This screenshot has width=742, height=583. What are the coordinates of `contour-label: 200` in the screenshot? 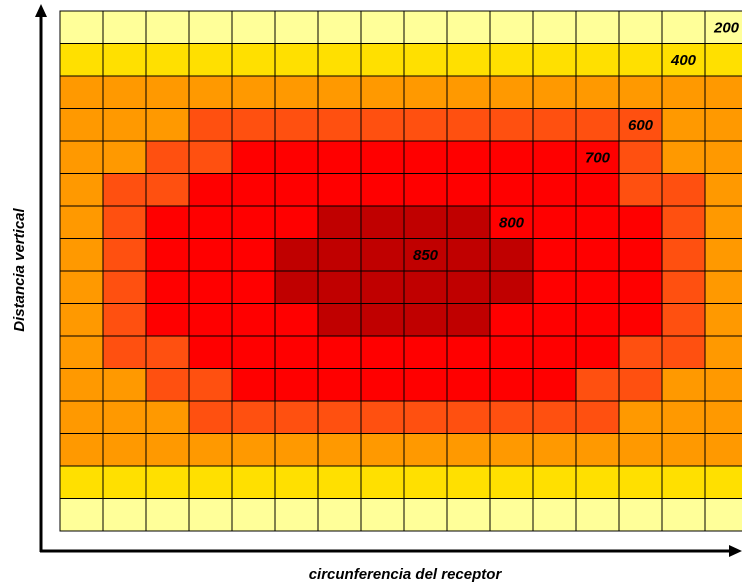 It's located at (726, 27).